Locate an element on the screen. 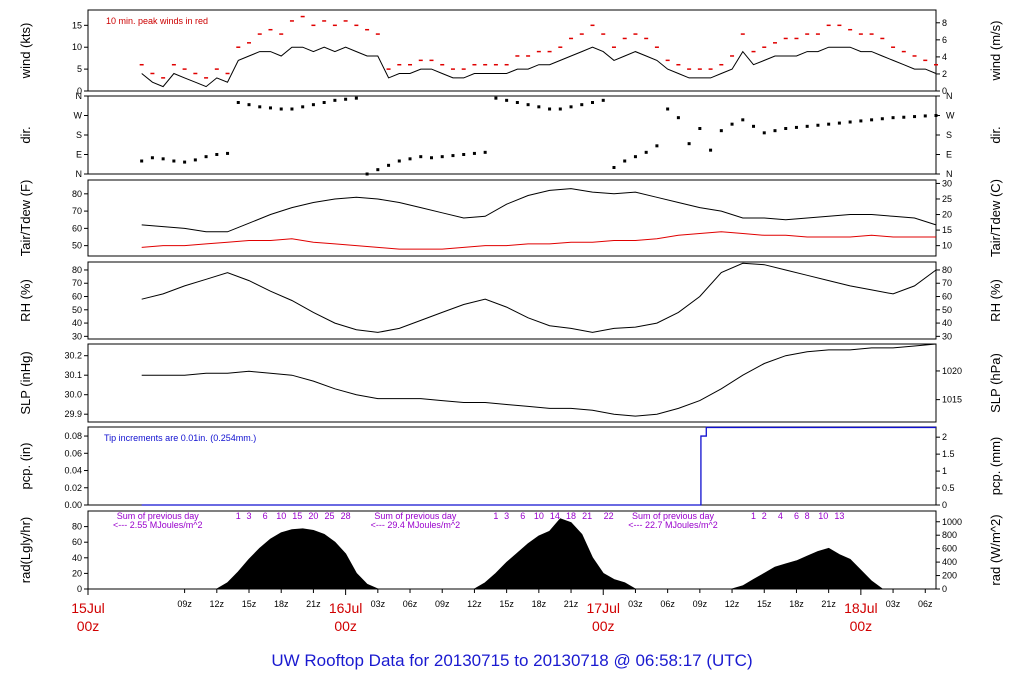  y-tick-label-right: 50 is located at coordinates (947, 310).